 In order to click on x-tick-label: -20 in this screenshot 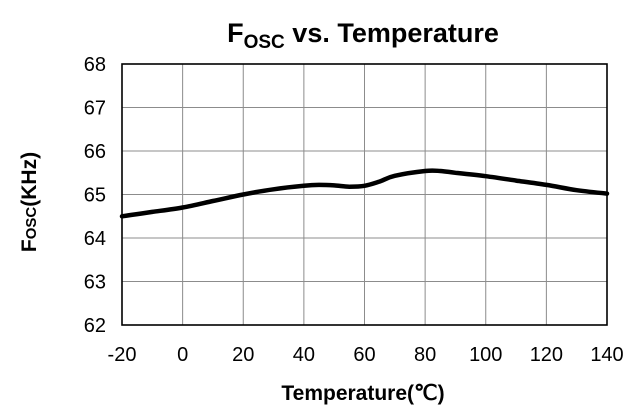, I will do `click(122, 355)`.